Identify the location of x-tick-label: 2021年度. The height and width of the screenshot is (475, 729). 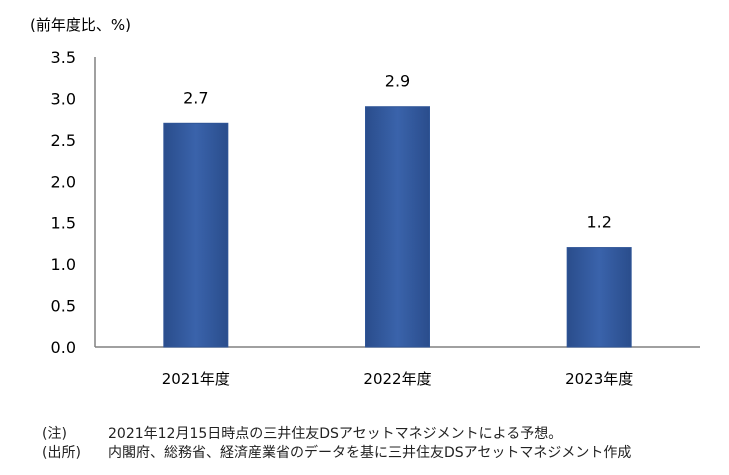
(196, 379).